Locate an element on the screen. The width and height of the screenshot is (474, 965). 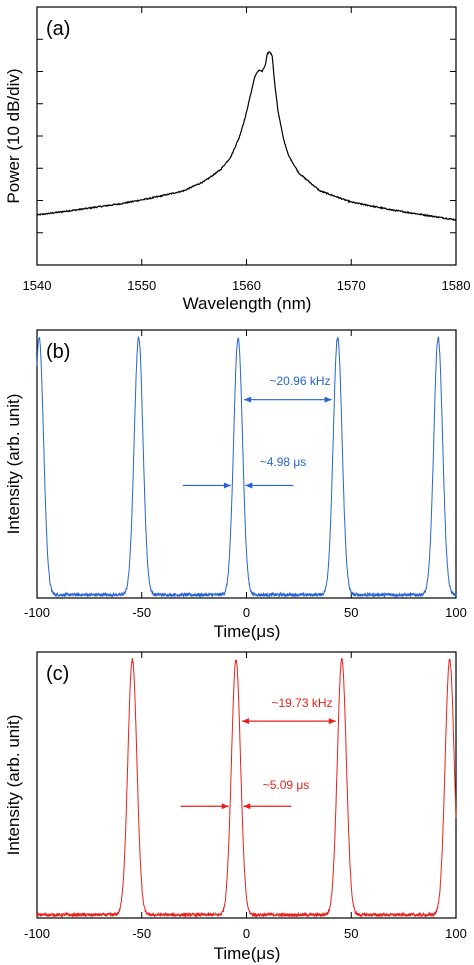
panel-1-x-tick-label: 0 is located at coordinates (246, 612).